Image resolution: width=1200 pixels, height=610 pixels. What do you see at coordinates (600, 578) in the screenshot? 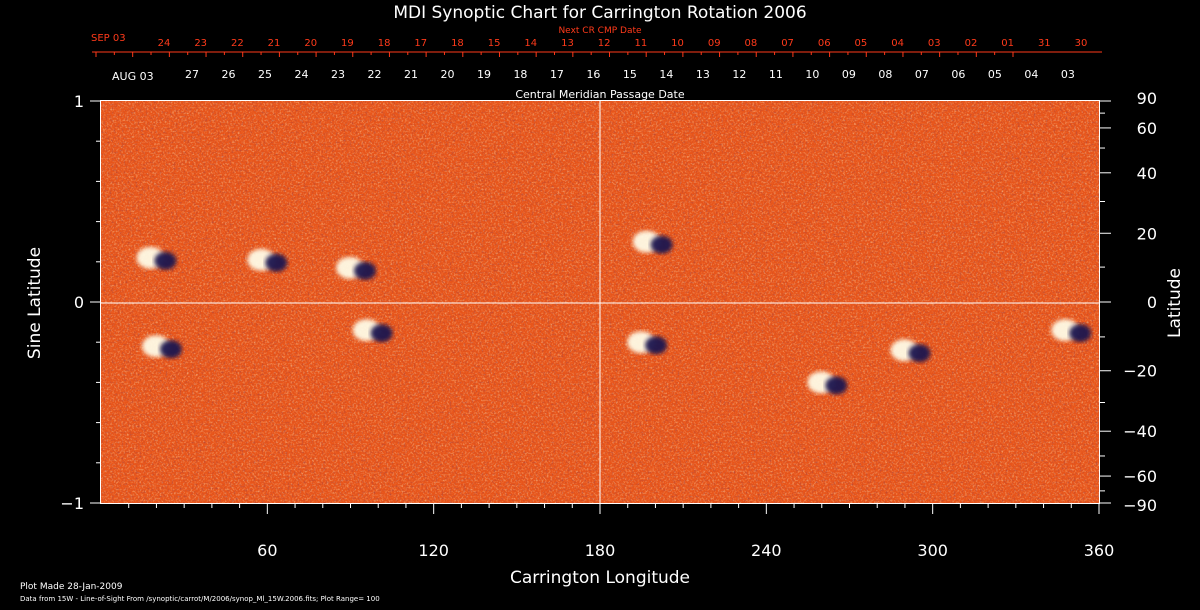
I see `x-axis-label: Carrington Longitude` at bounding box center [600, 578].